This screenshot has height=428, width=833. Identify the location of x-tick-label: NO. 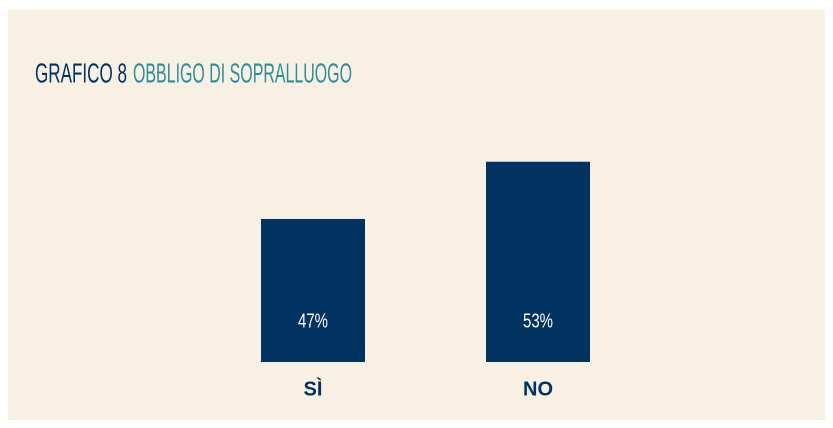
(538, 389).